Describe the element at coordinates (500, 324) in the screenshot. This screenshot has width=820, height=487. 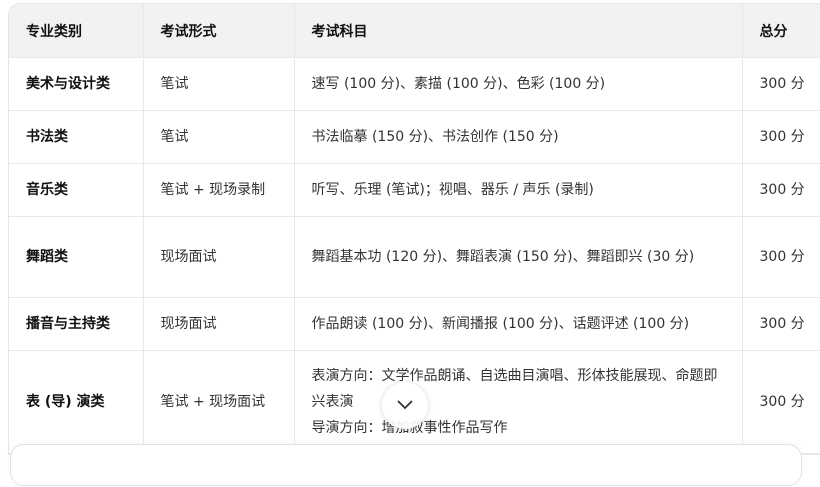
I see `subject-line: 作品朗读 (100 分)、新闻播报 (100 分)、话题评述 (100 分)` at that location.